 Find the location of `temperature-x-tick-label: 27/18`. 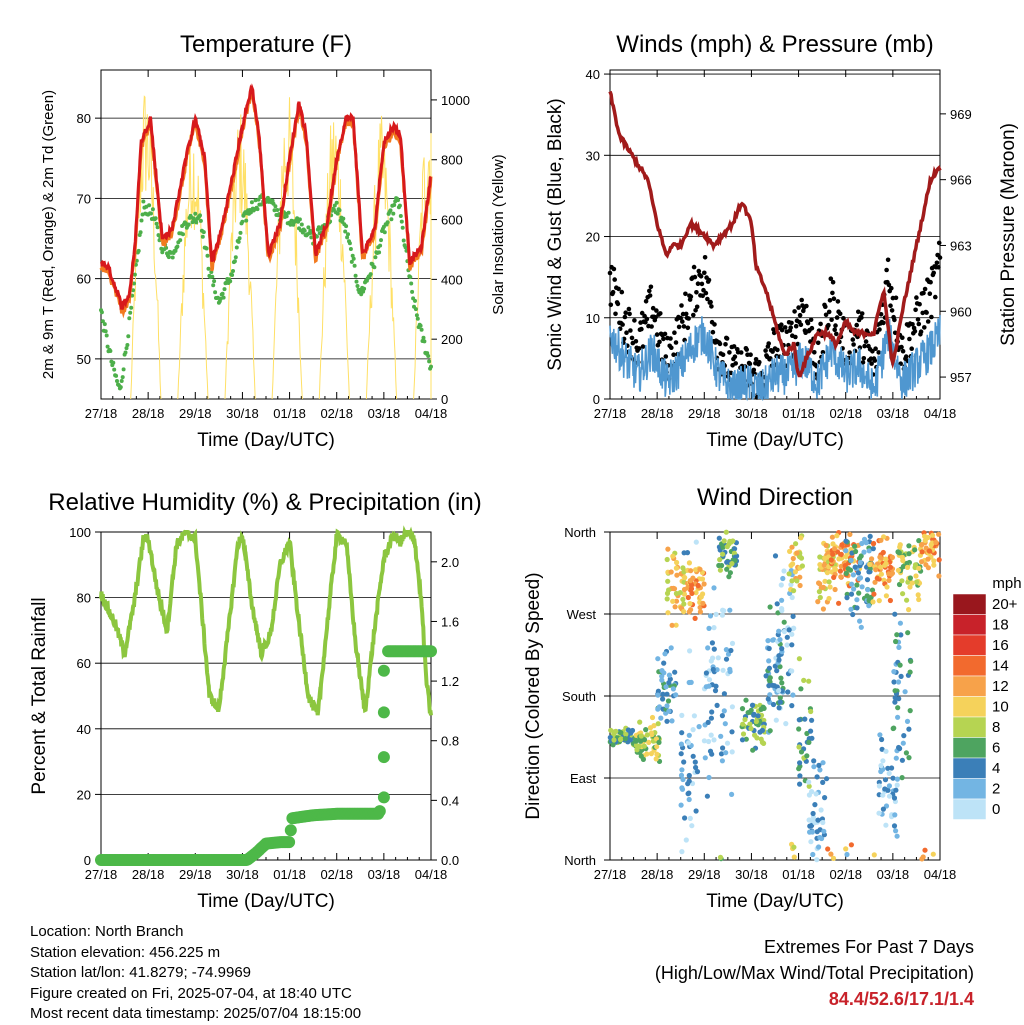

temperature-x-tick-label: 27/18 is located at coordinates (101, 413).